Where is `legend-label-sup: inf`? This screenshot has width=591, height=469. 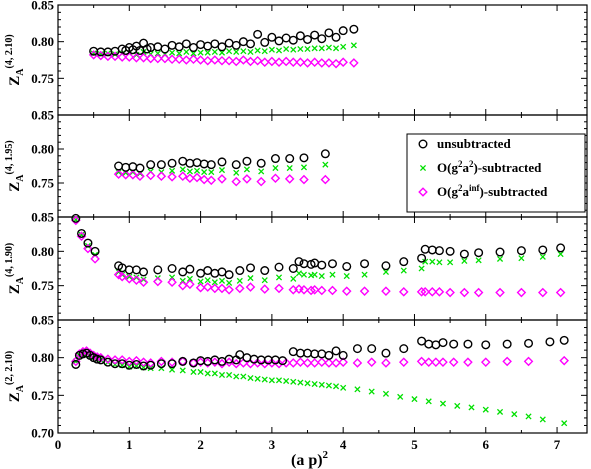 legend-label-sup: inf is located at coordinates (475, 188).